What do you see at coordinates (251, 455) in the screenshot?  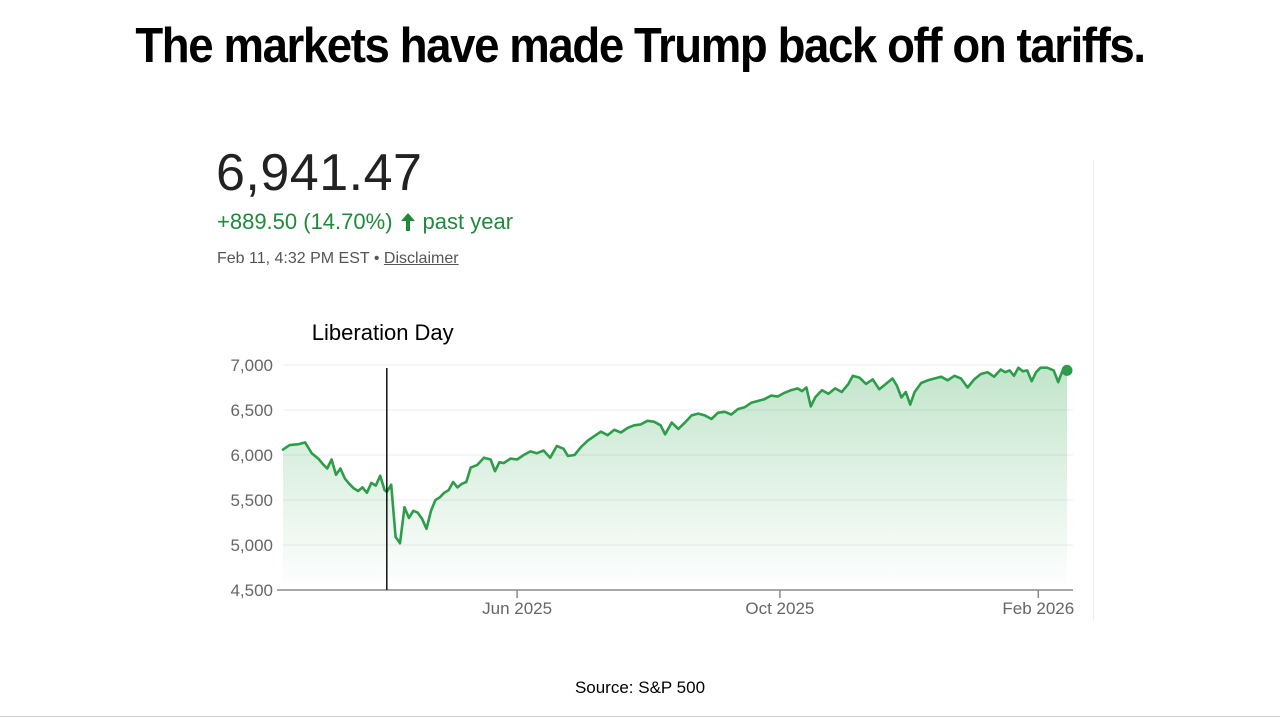 I see `y-tick-label: 6,000` at bounding box center [251, 455].